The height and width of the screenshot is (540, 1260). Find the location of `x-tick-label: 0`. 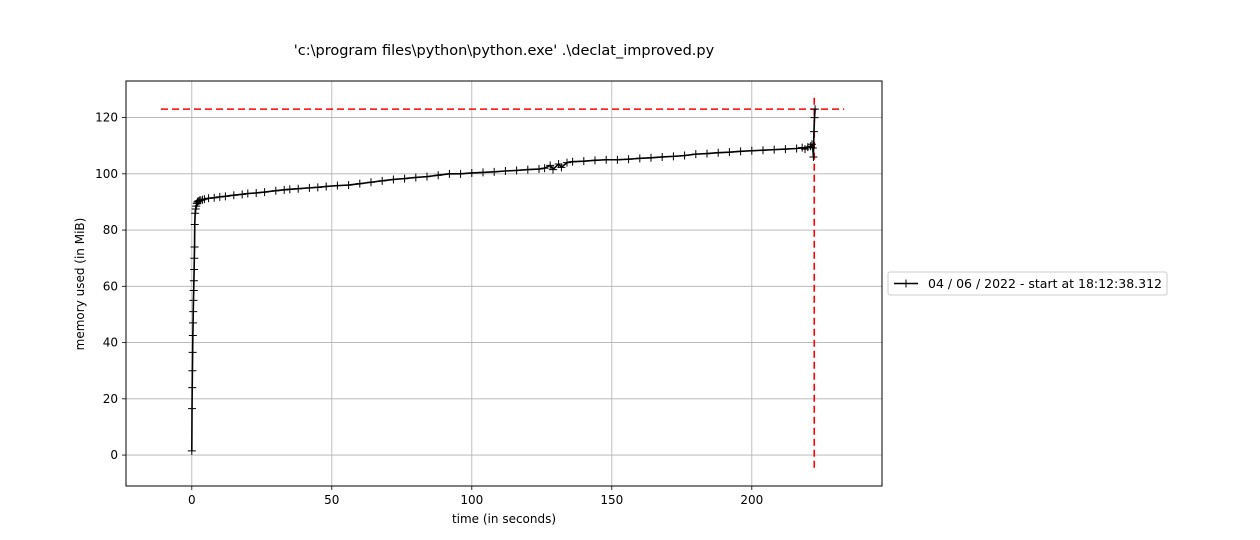

x-tick-label: 0 is located at coordinates (192, 500).